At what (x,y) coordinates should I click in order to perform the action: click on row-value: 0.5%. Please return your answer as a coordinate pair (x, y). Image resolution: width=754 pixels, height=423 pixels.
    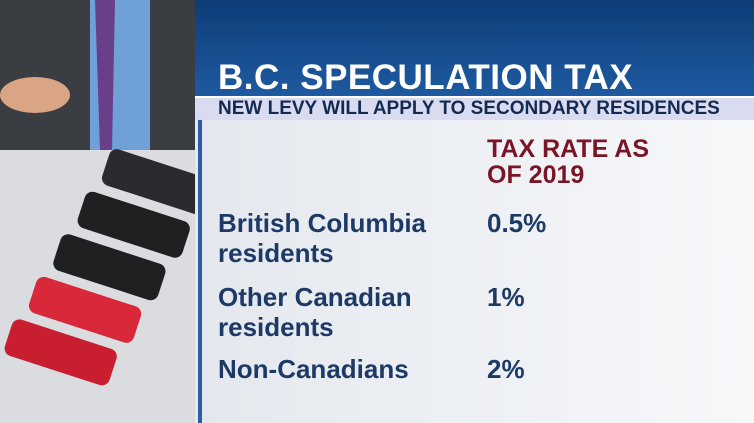
    Looking at the image, I should click on (517, 223).